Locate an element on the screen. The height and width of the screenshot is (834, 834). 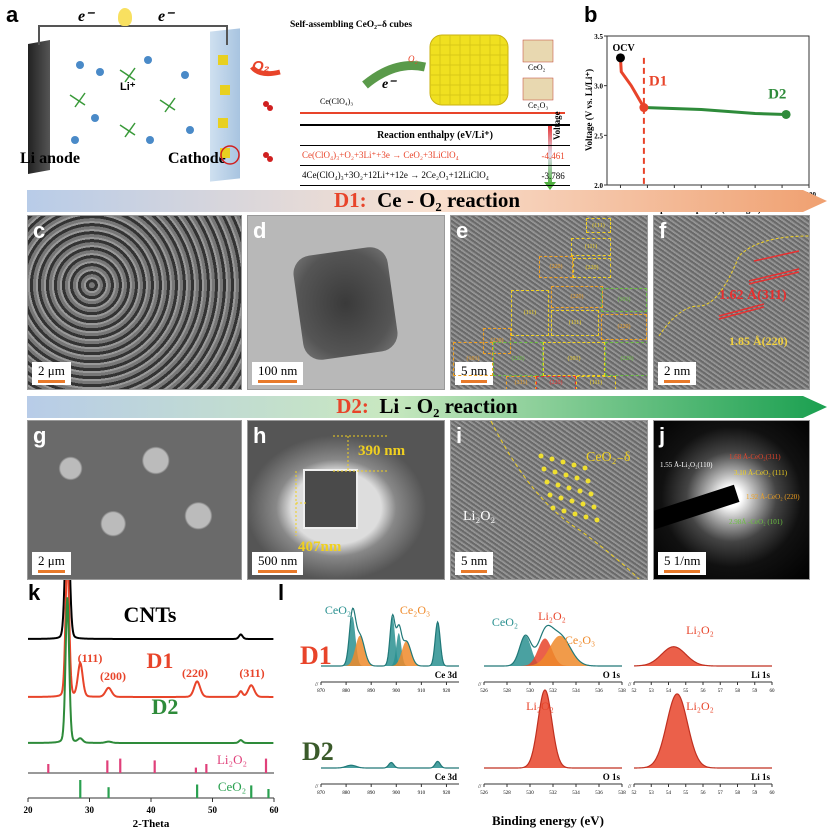
component-label: CeO₂ is located at coordinates (505, 622).